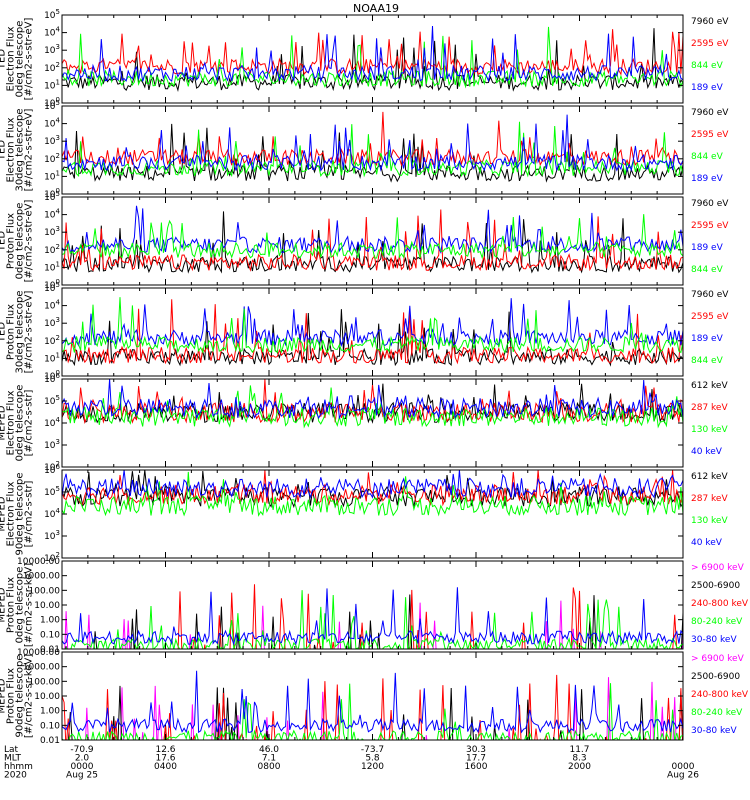 The width and height of the screenshot is (750, 800). What do you see at coordinates (58, 264) in the screenshot?
I see `y-tick-exponent: 1` at bounding box center [58, 264].